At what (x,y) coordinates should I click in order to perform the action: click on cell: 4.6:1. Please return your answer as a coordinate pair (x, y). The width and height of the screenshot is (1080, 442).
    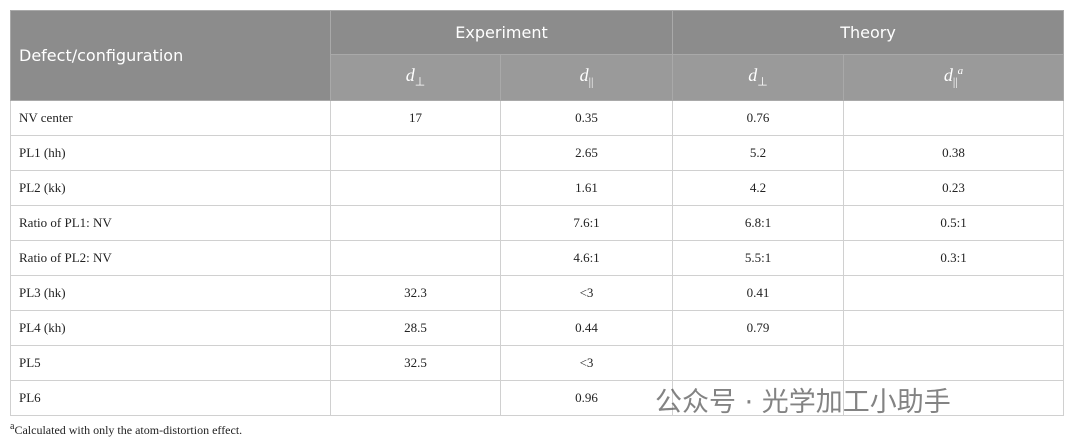
    Looking at the image, I should click on (586, 258).